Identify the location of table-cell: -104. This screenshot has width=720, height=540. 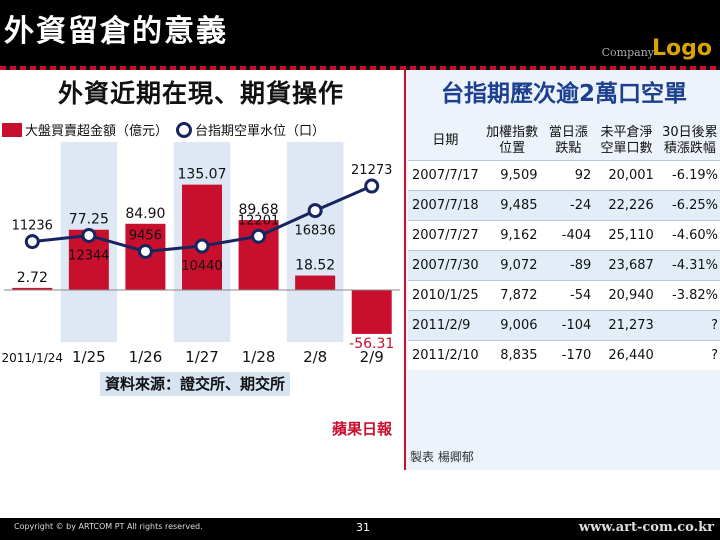
(568, 325).